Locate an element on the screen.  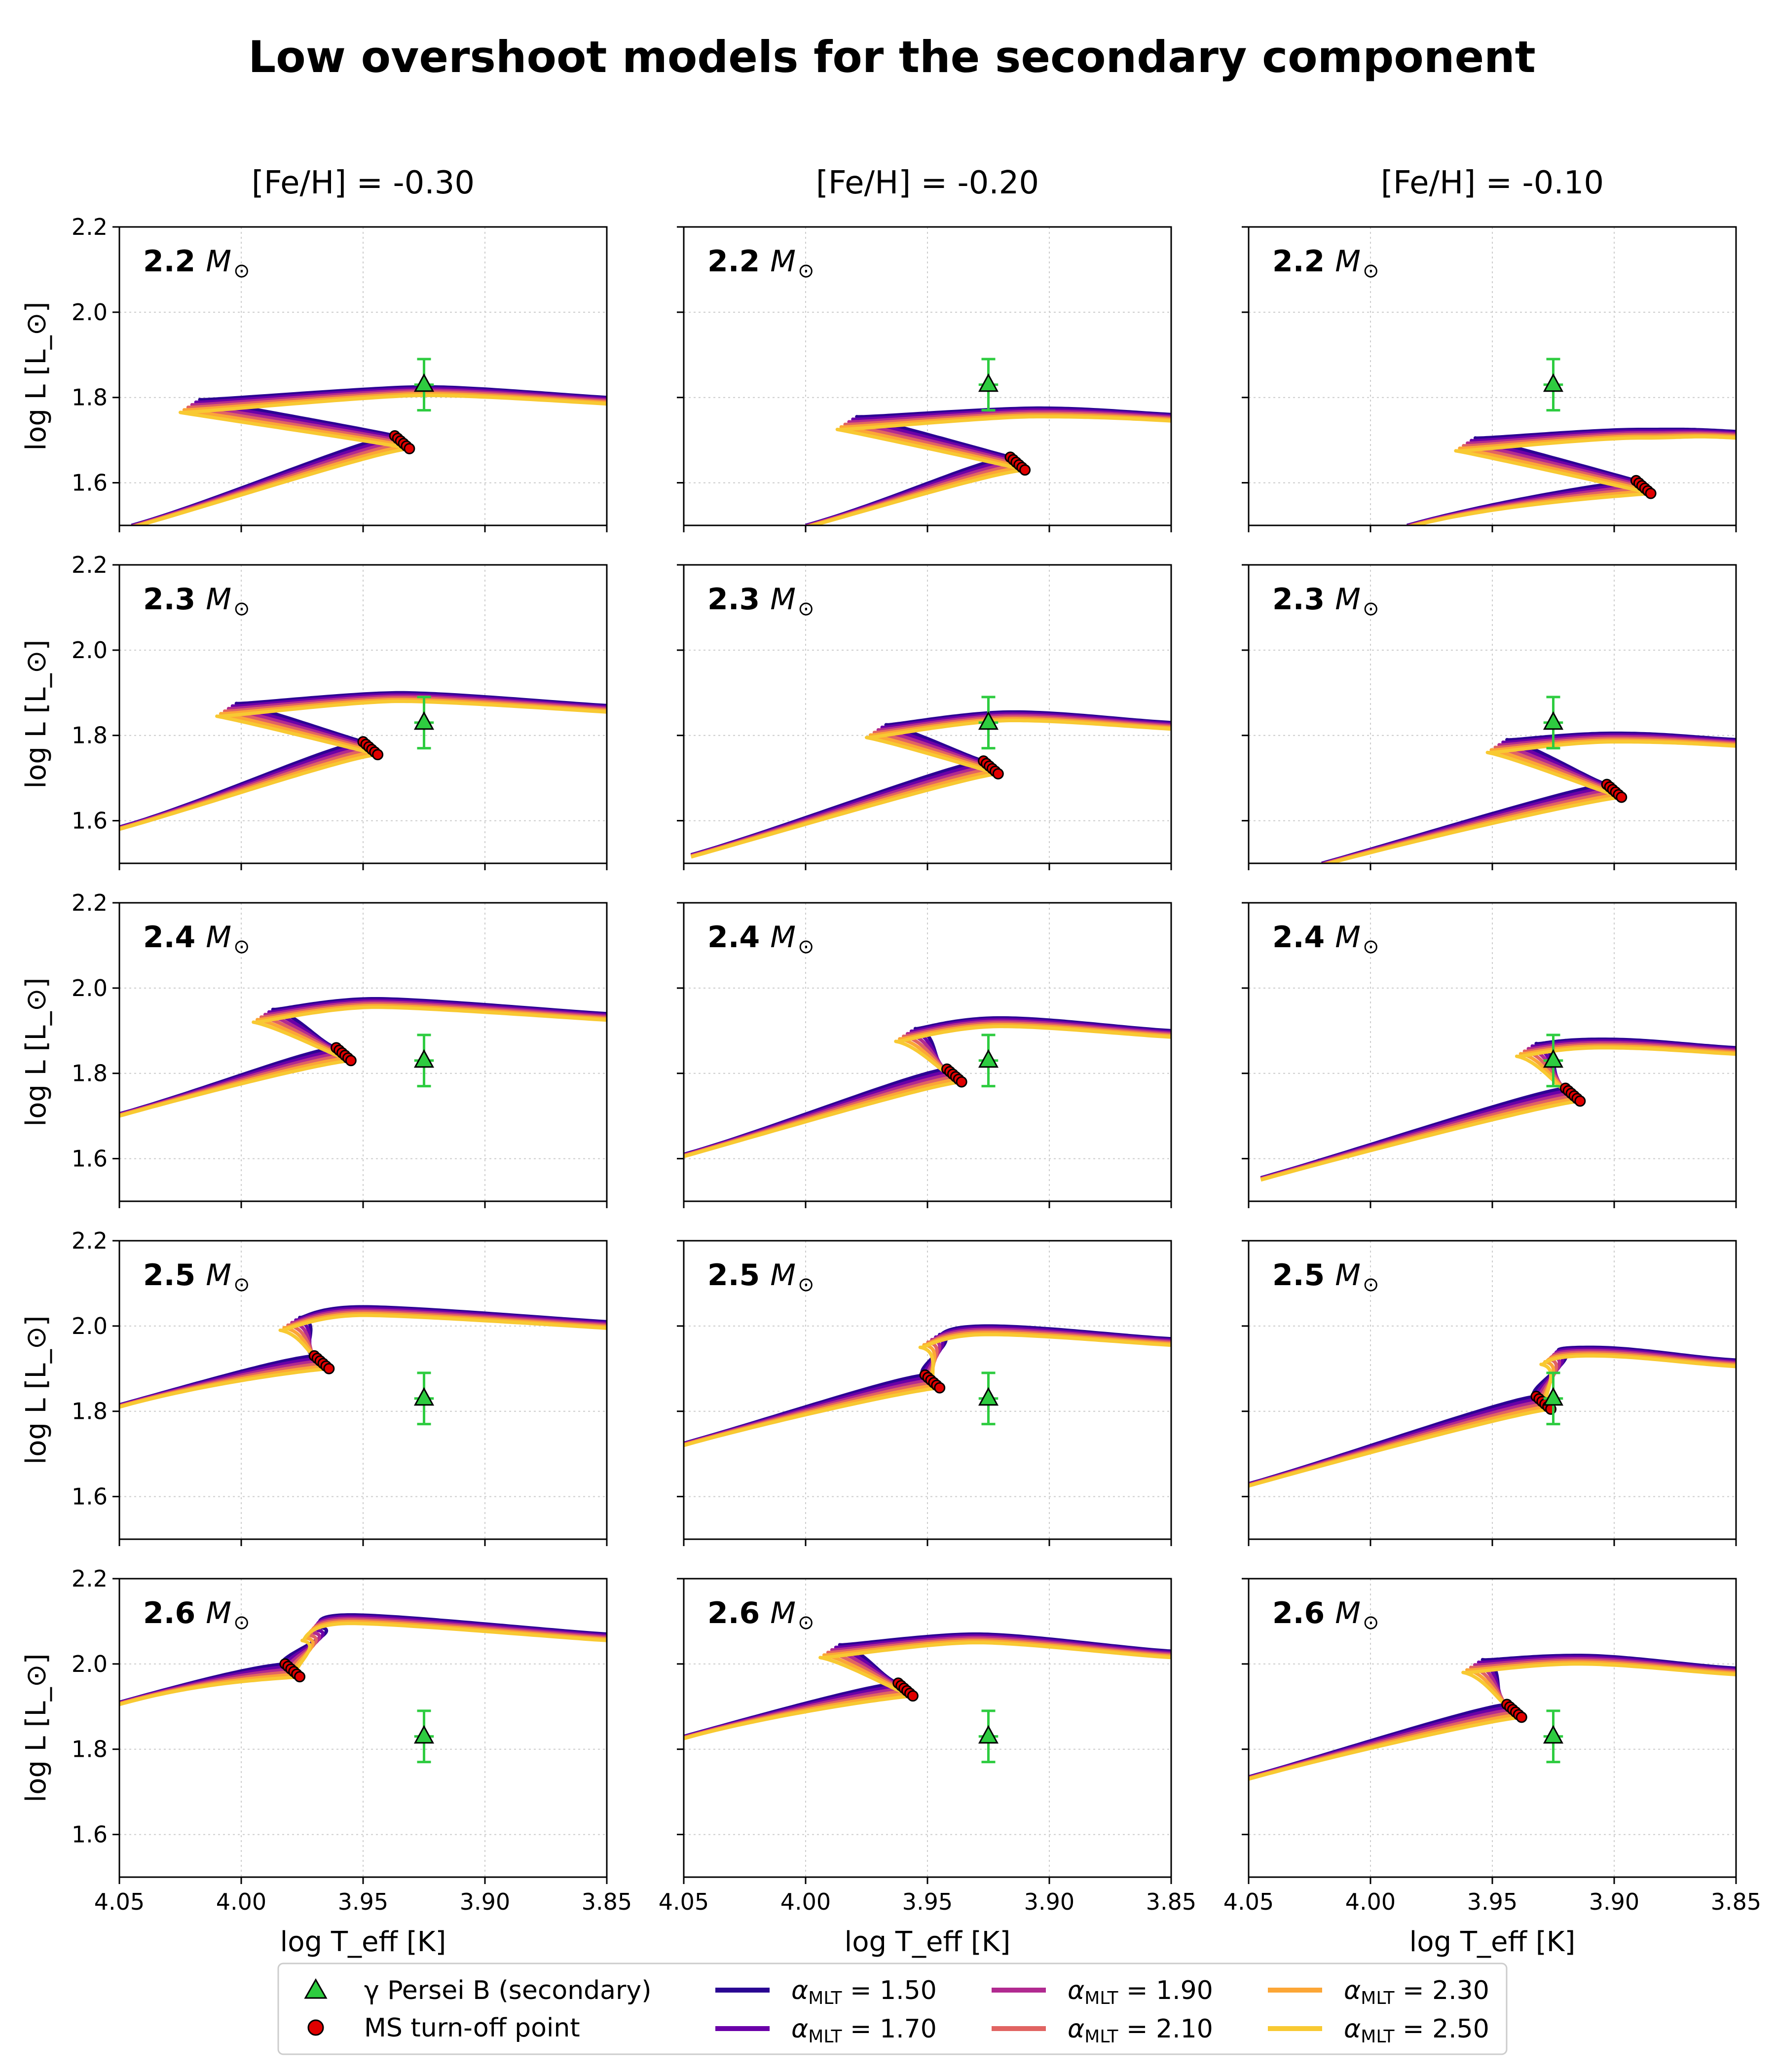
column-title: [Fe/H] = -0.10 is located at coordinates (1492, 183).